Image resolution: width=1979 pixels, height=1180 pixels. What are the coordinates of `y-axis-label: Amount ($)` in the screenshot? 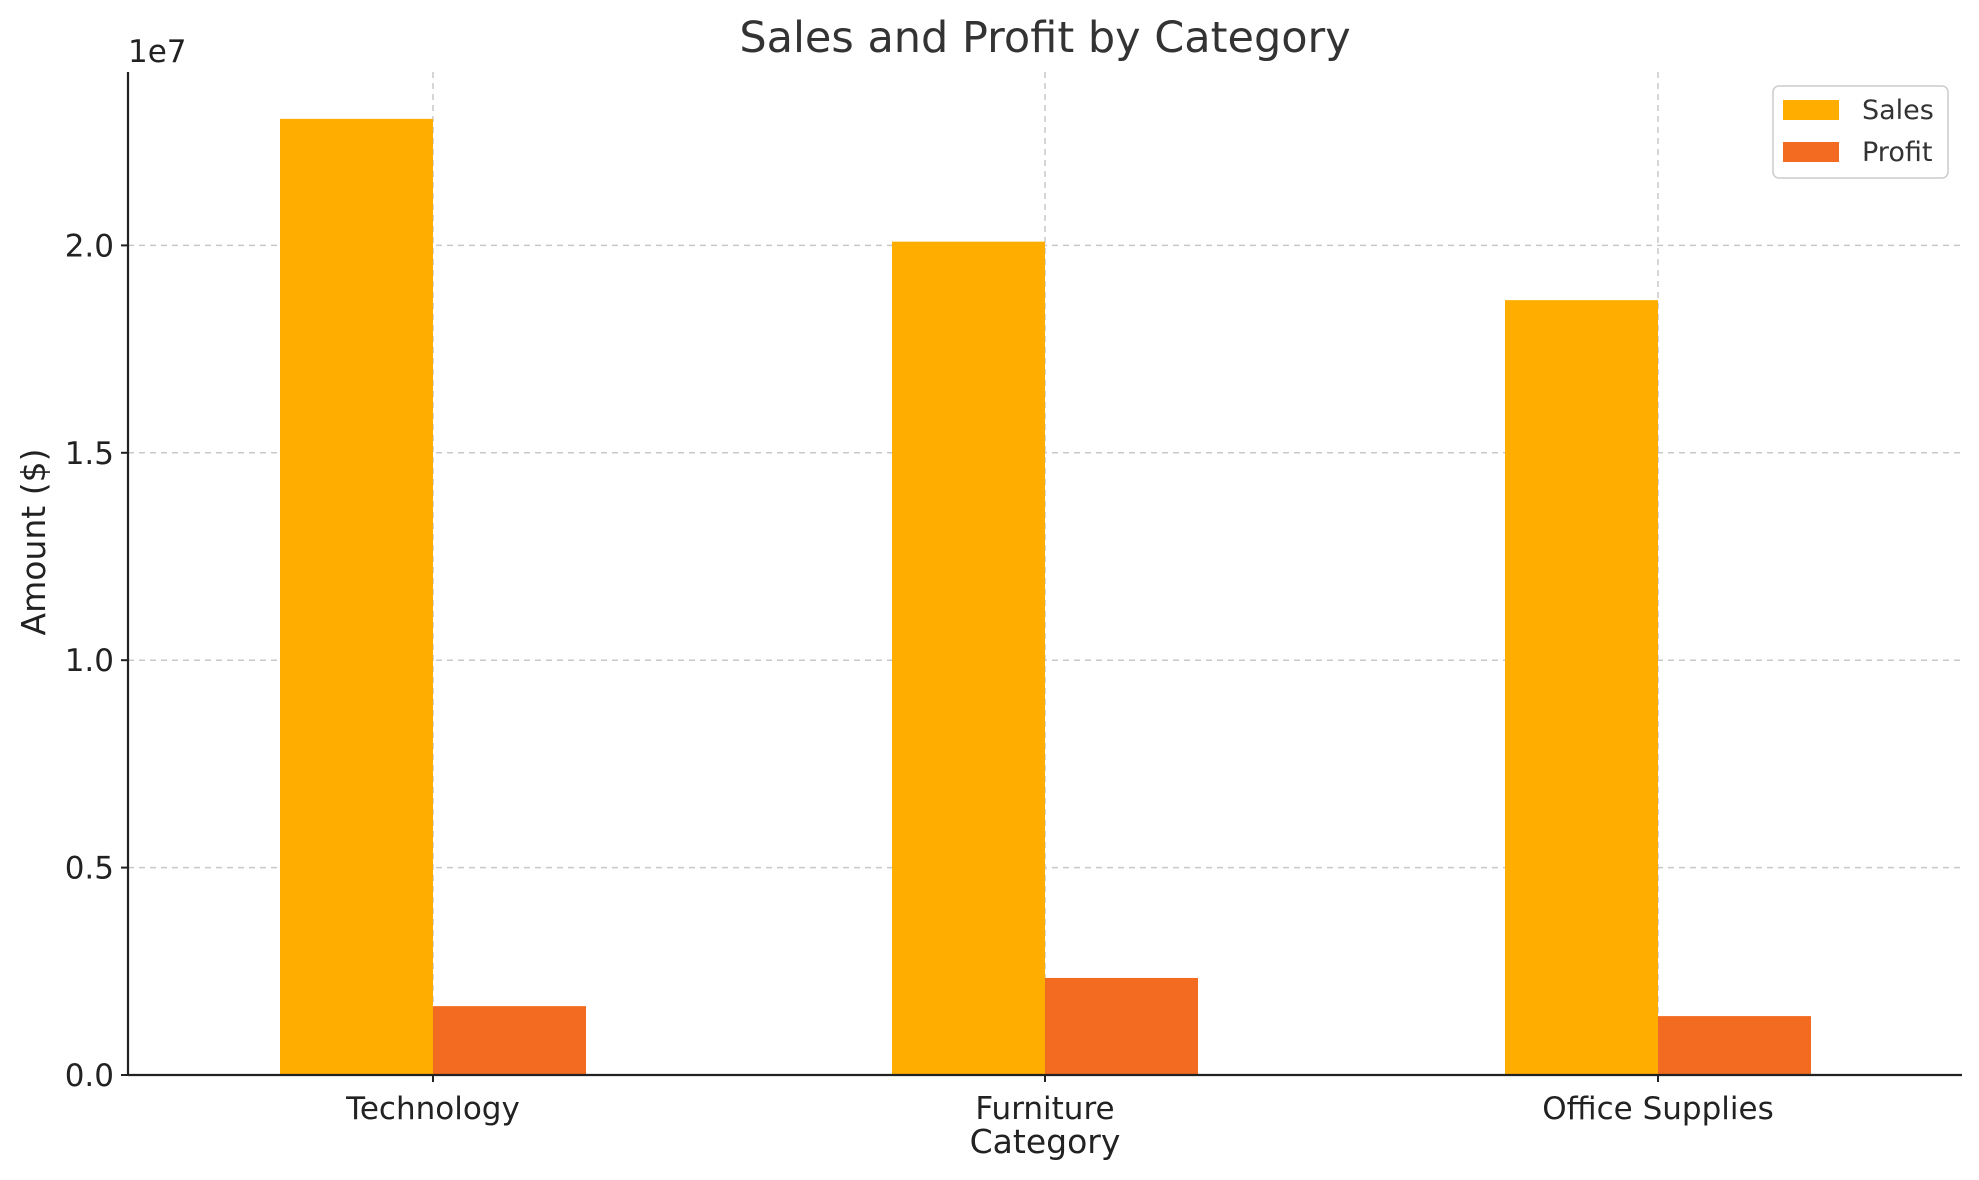 It's located at (33, 542).